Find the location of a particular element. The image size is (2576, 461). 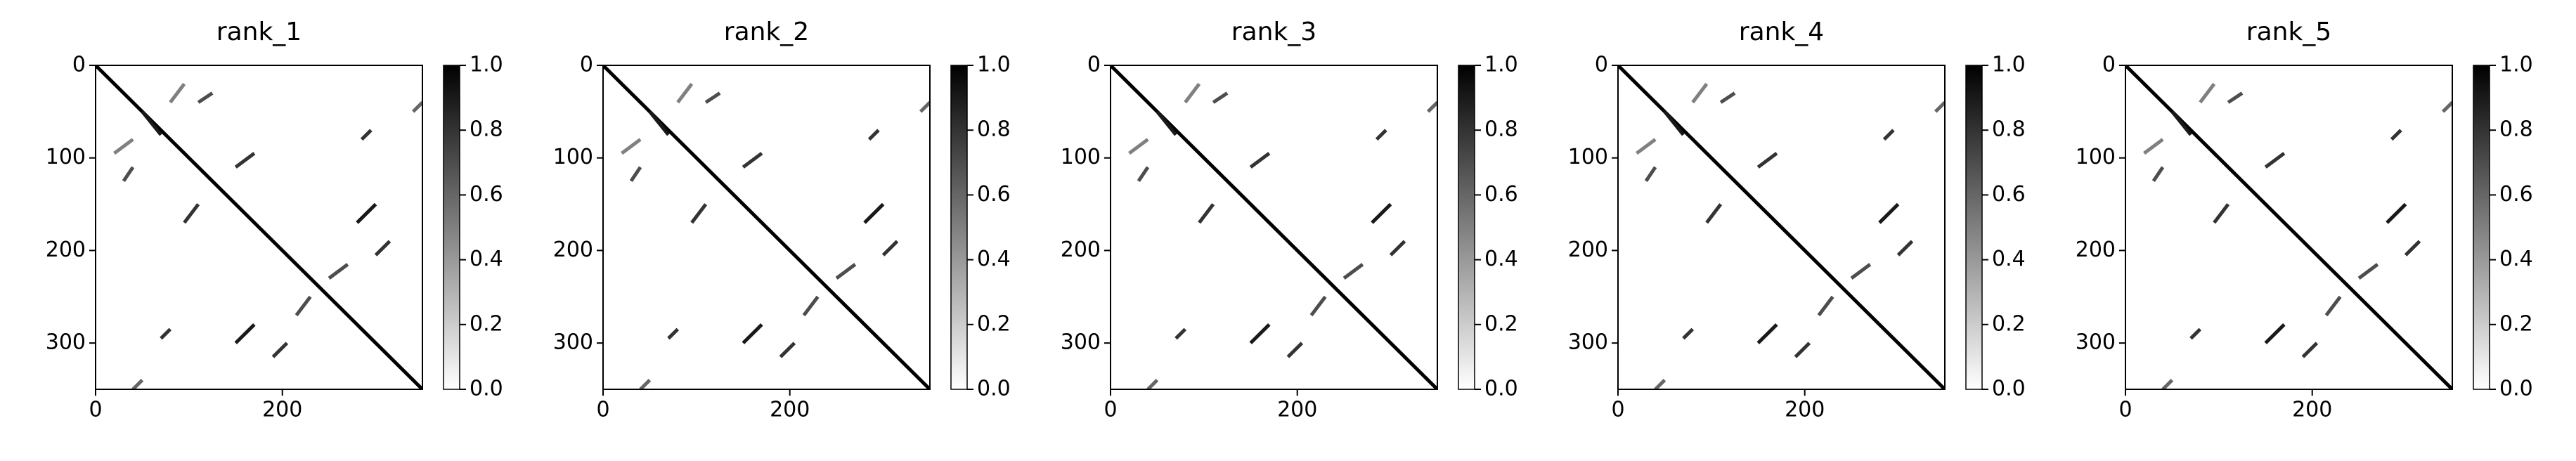

chart-title: rank_4 is located at coordinates (1781, 32).